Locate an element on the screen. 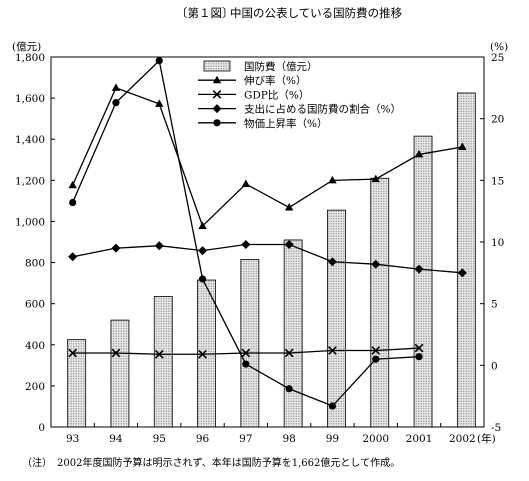  y-right-unit-label: (%) is located at coordinates (499, 47).